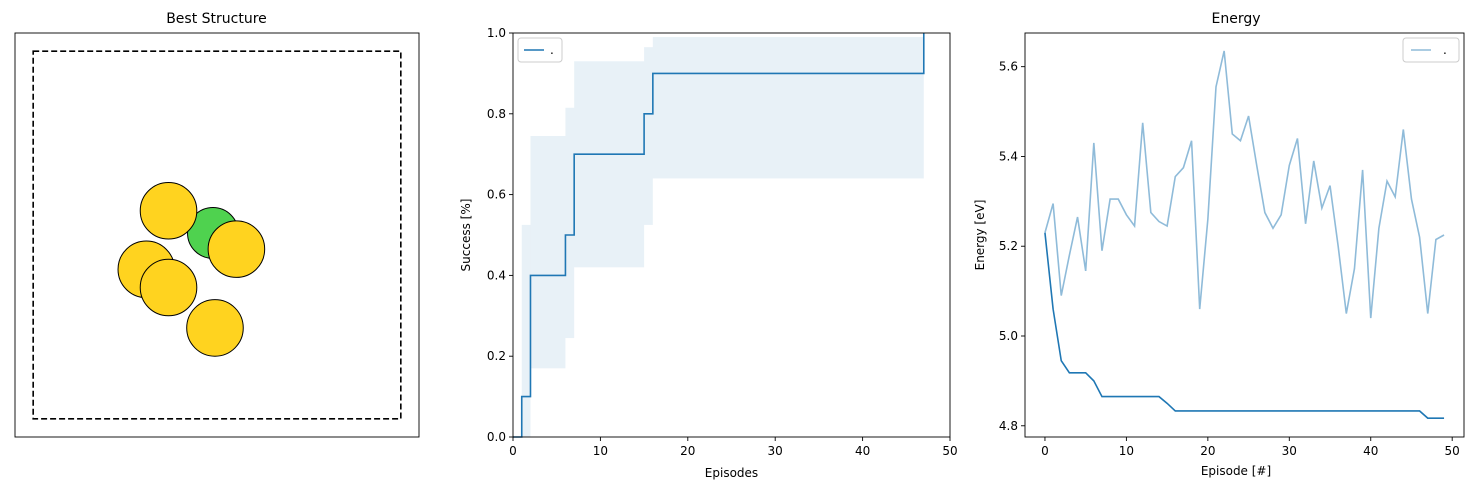 The image size is (1473, 490). Describe the element at coordinates (1370, 451) in the screenshot. I see `energy-x-tick-label-4: 40` at that location.